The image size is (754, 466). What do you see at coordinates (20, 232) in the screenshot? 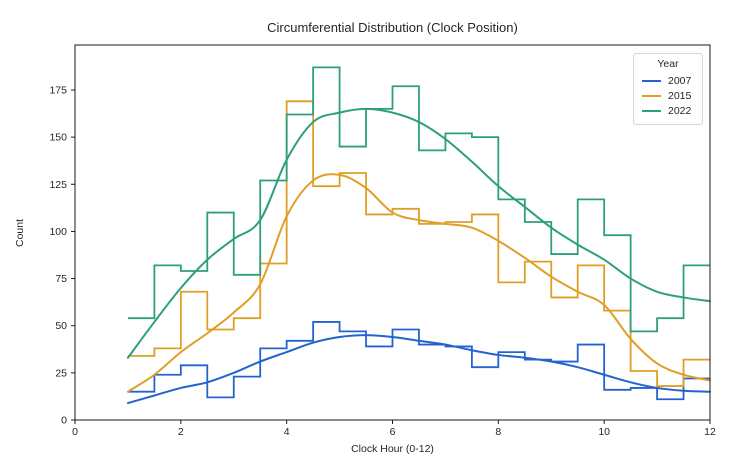
I see `y-axis-label: Count` at bounding box center [20, 232].